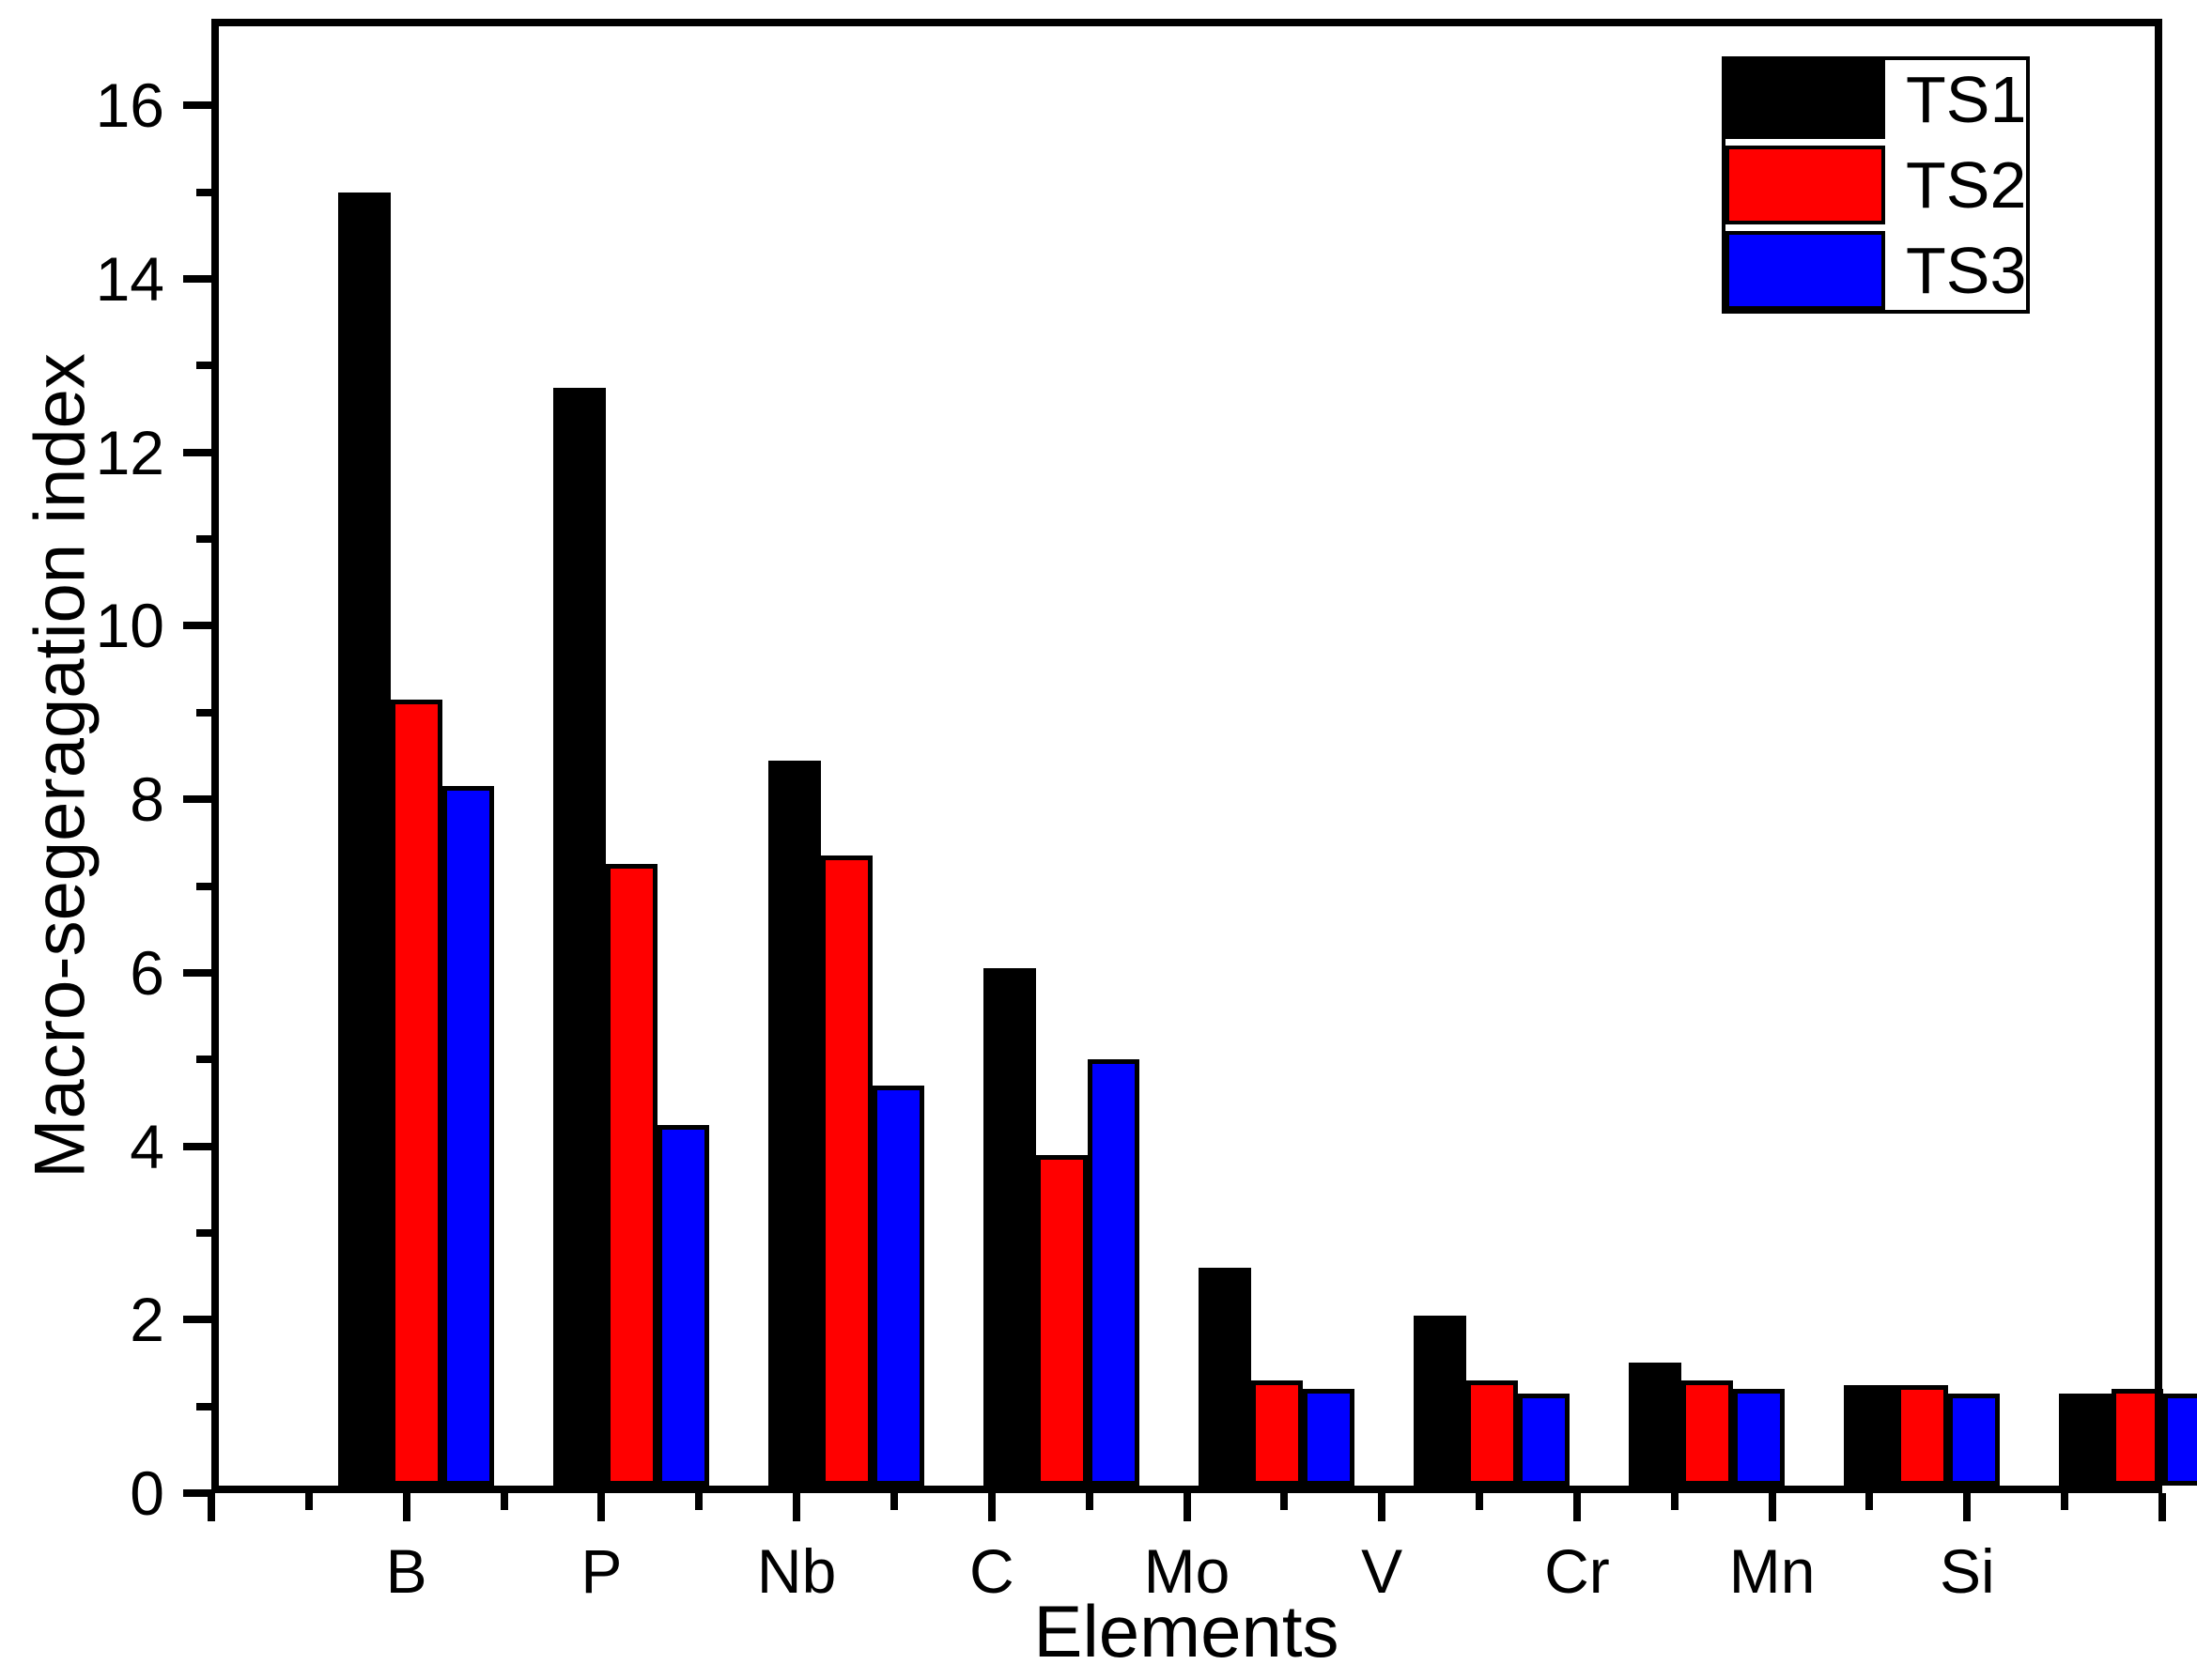  I want to click on bar-TS1-Mo, so click(1225, 1376).